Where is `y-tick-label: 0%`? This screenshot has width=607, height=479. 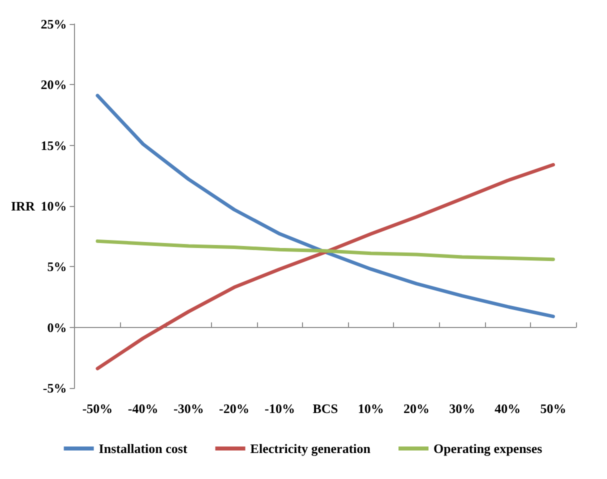
y-tick-label: 0% is located at coordinates (57, 327).